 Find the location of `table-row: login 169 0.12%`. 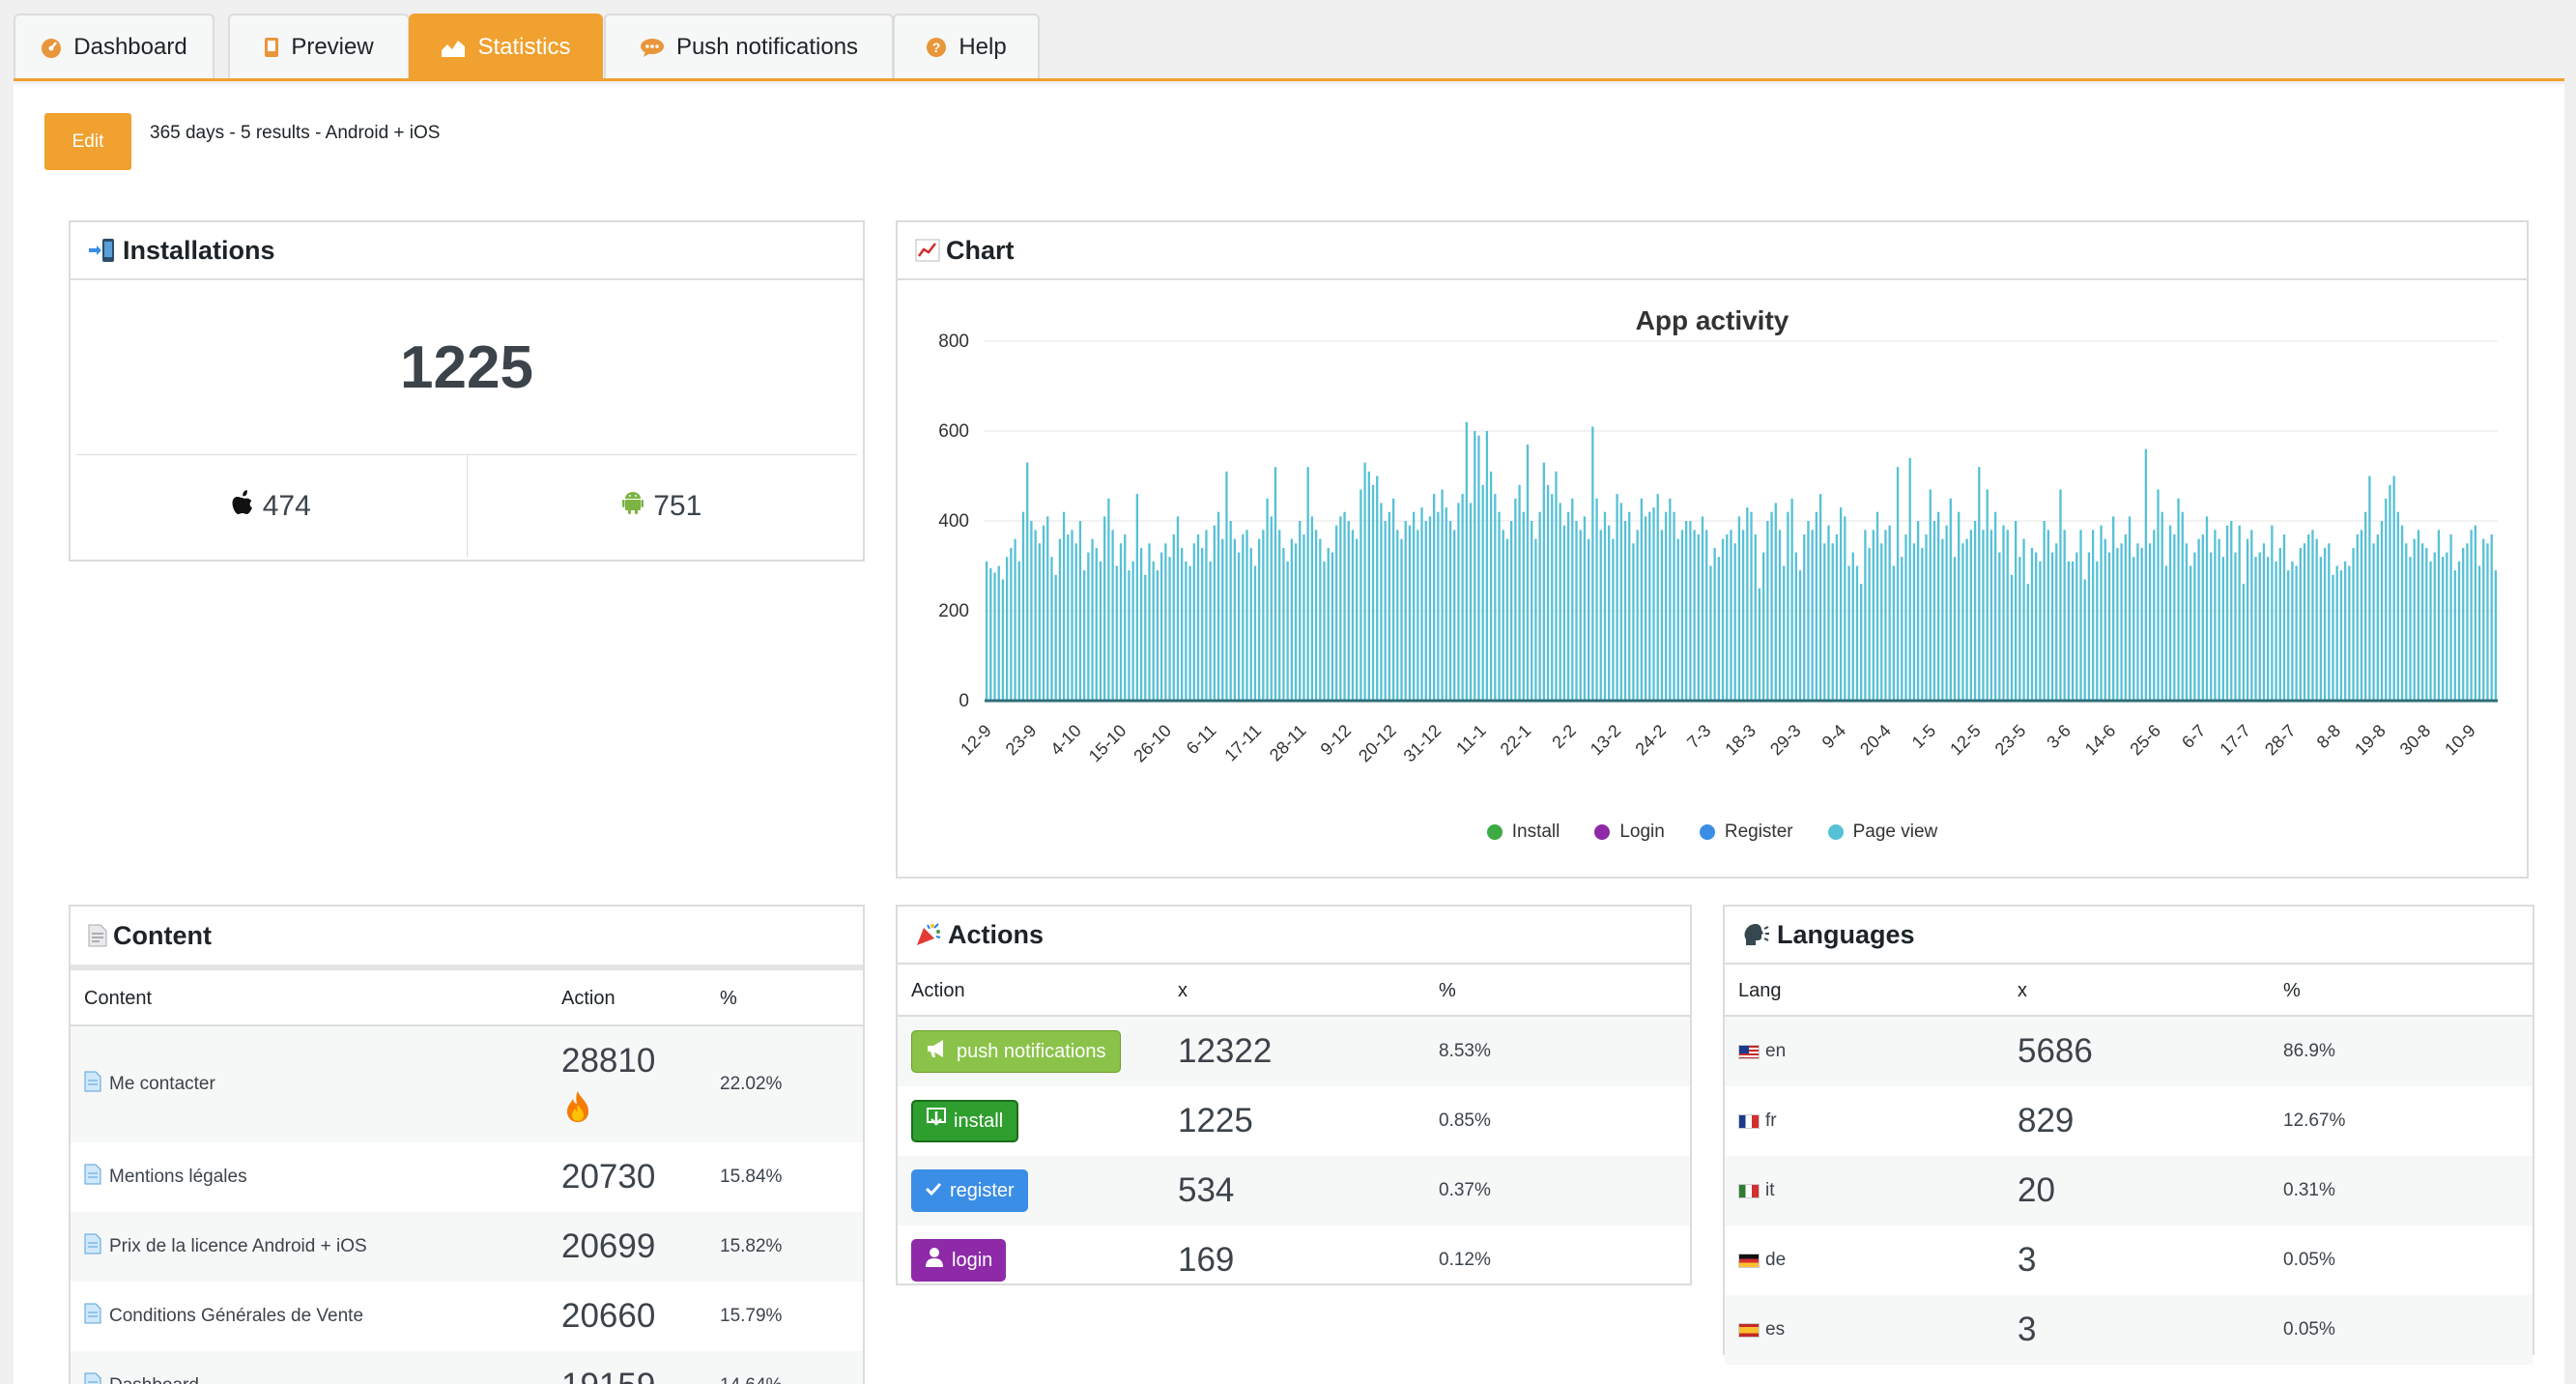

table-row: login 169 0.12% is located at coordinates (1294, 1260).